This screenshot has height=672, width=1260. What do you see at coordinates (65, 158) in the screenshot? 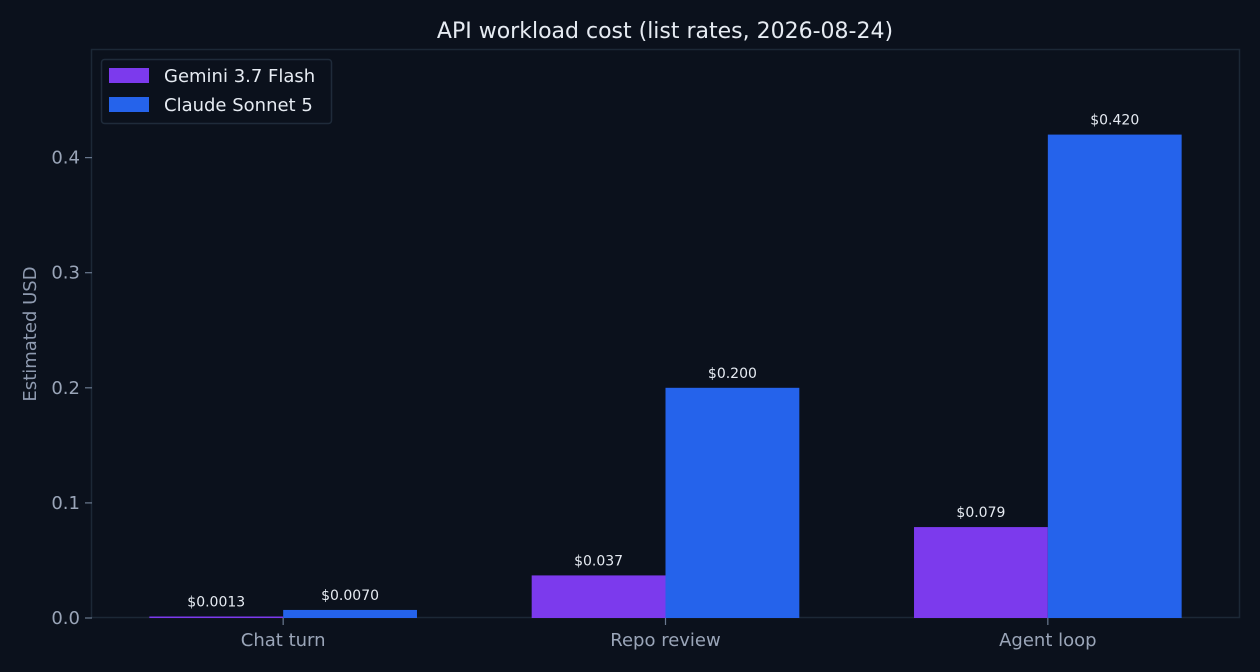
I see `y-tick-label: 0.4` at bounding box center [65, 158].